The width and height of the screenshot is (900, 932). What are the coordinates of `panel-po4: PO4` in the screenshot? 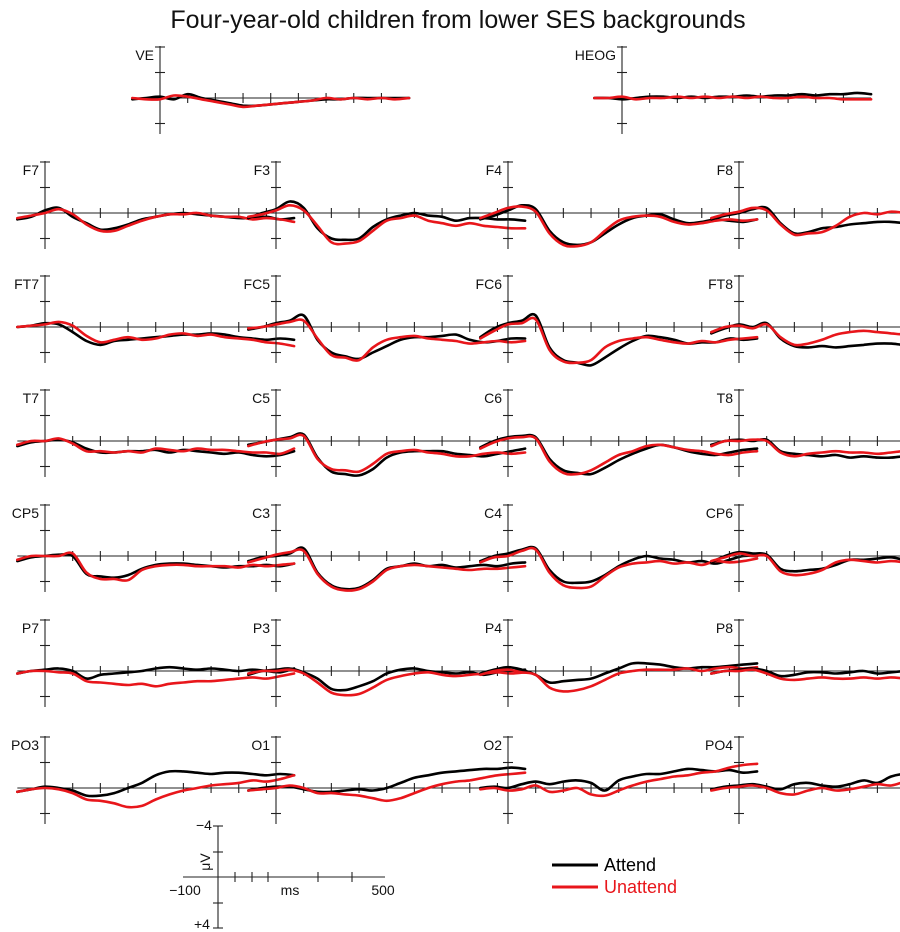 It's located at (802, 780).